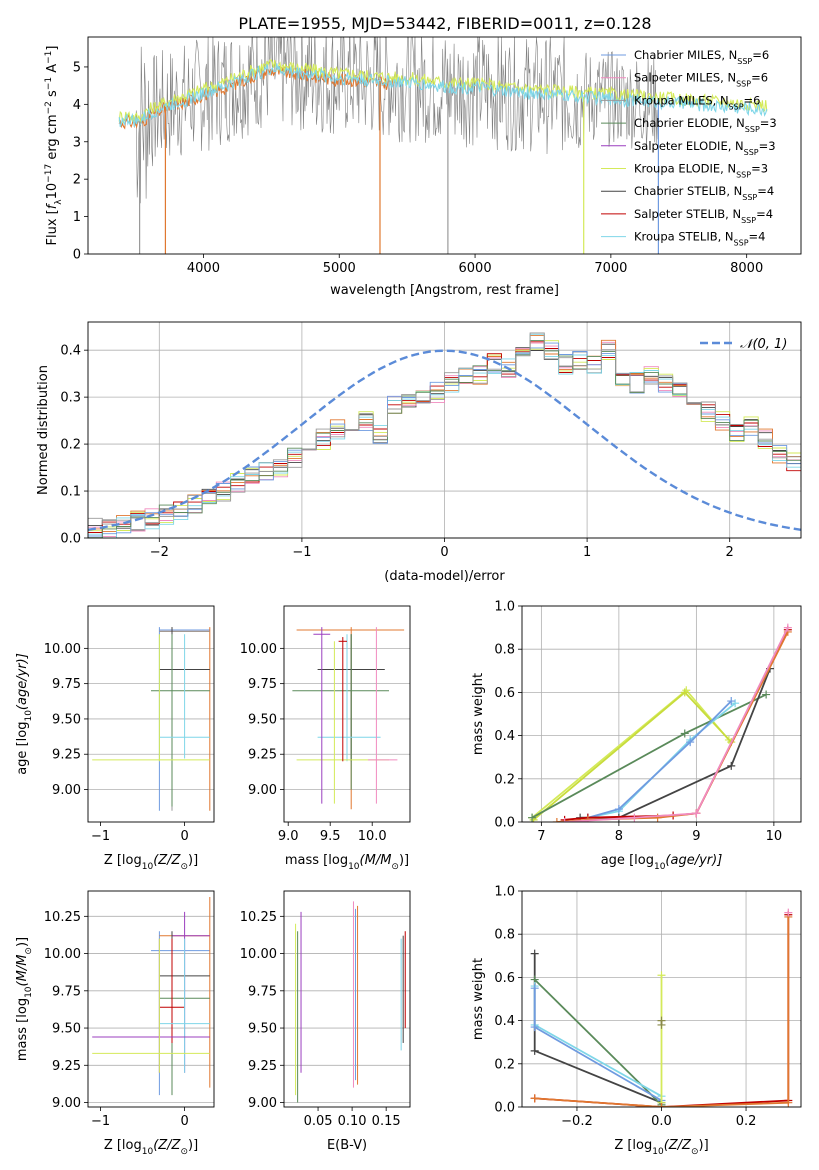 Image resolution: width=819 pixels, height=1170 pixels. What do you see at coordinates (763, 344) in the screenshot?
I see `gaussian-legend-label: 𝒩(0, 1)` at bounding box center [763, 344].